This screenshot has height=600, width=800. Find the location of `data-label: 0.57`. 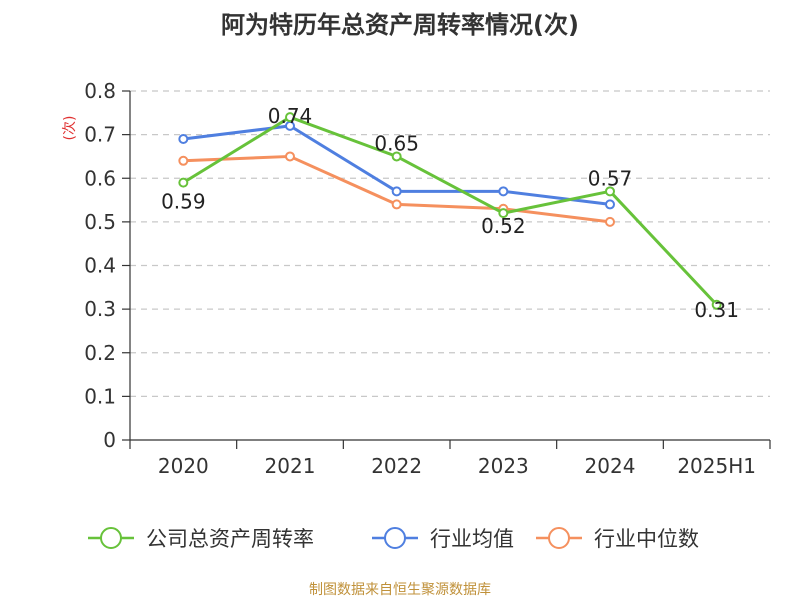

data-label: 0.57 is located at coordinates (610, 178).